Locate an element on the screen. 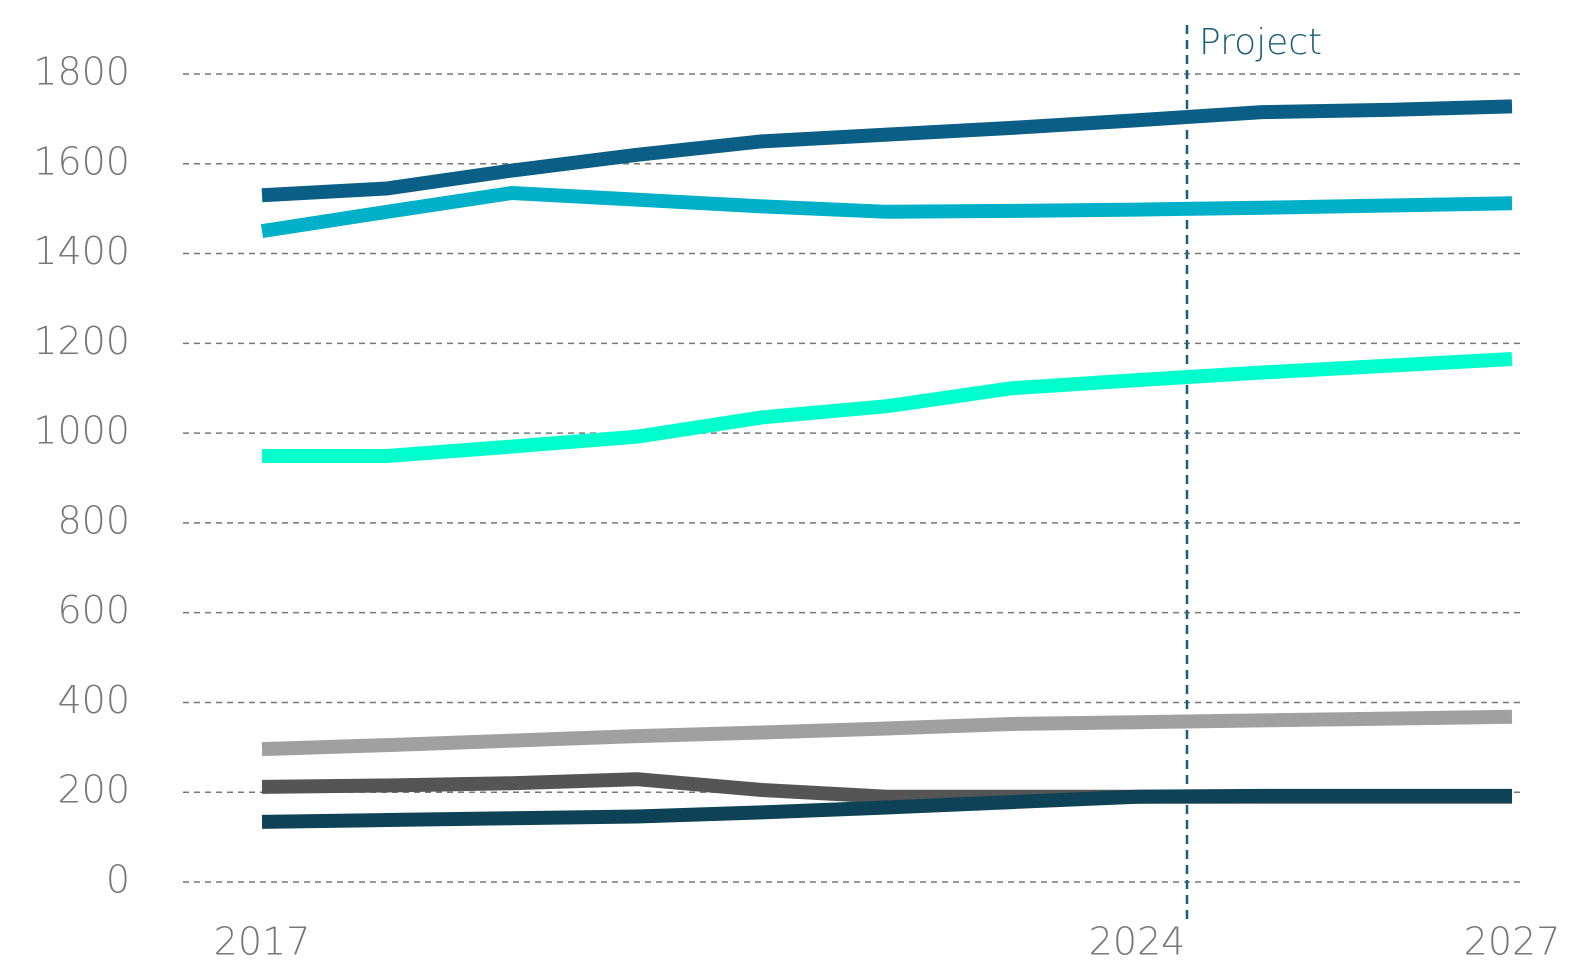  y-tick-label: 200 is located at coordinates (93, 790).